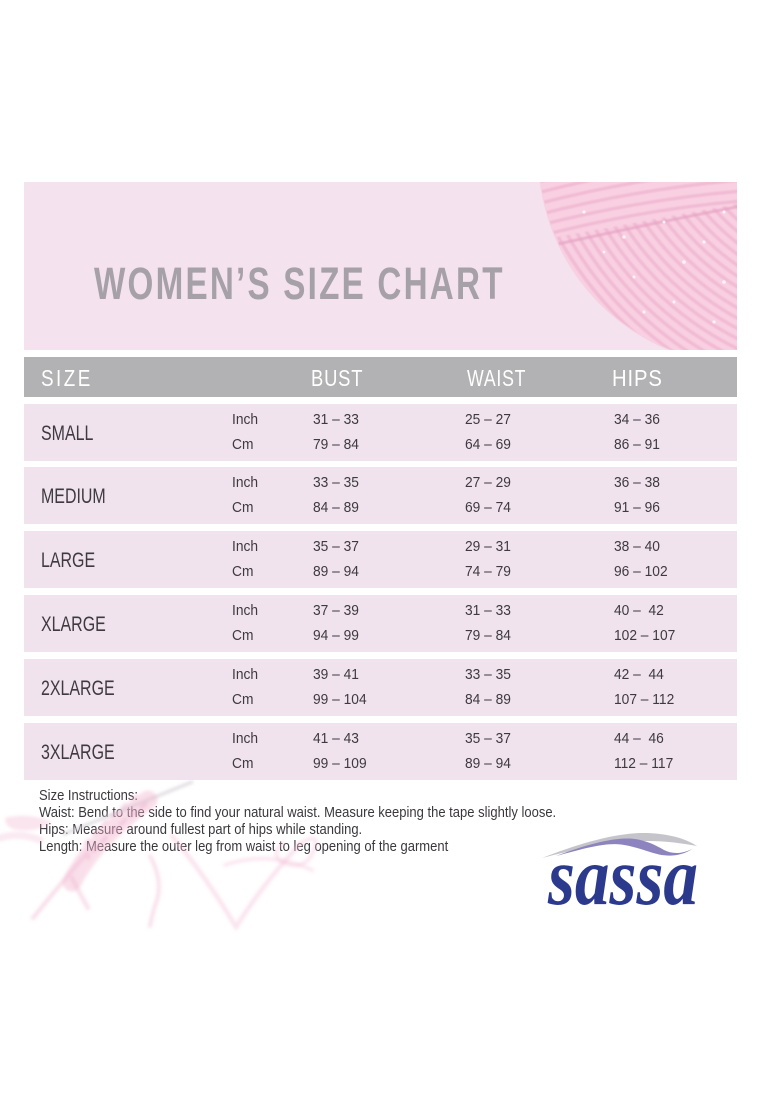  Describe the element at coordinates (622, 875) in the screenshot. I see `svg-text: sassa` at that location.